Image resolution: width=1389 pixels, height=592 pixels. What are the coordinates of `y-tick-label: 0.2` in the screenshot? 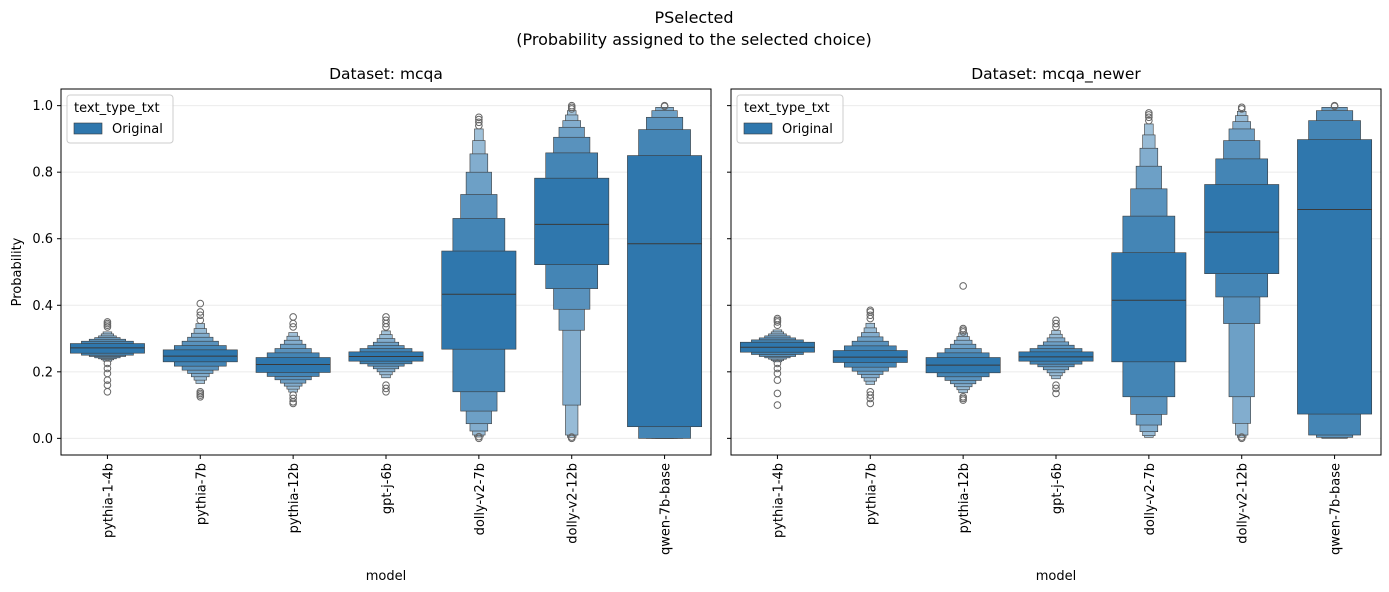 It's located at (42, 372).